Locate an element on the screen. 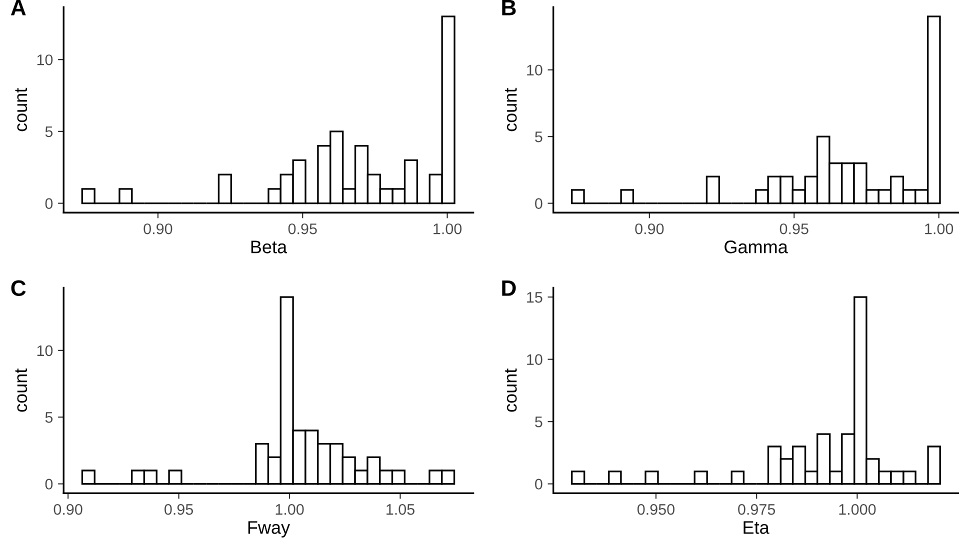 This screenshot has width=964, height=548. chart-title: C is located at coordinates (18, 288).